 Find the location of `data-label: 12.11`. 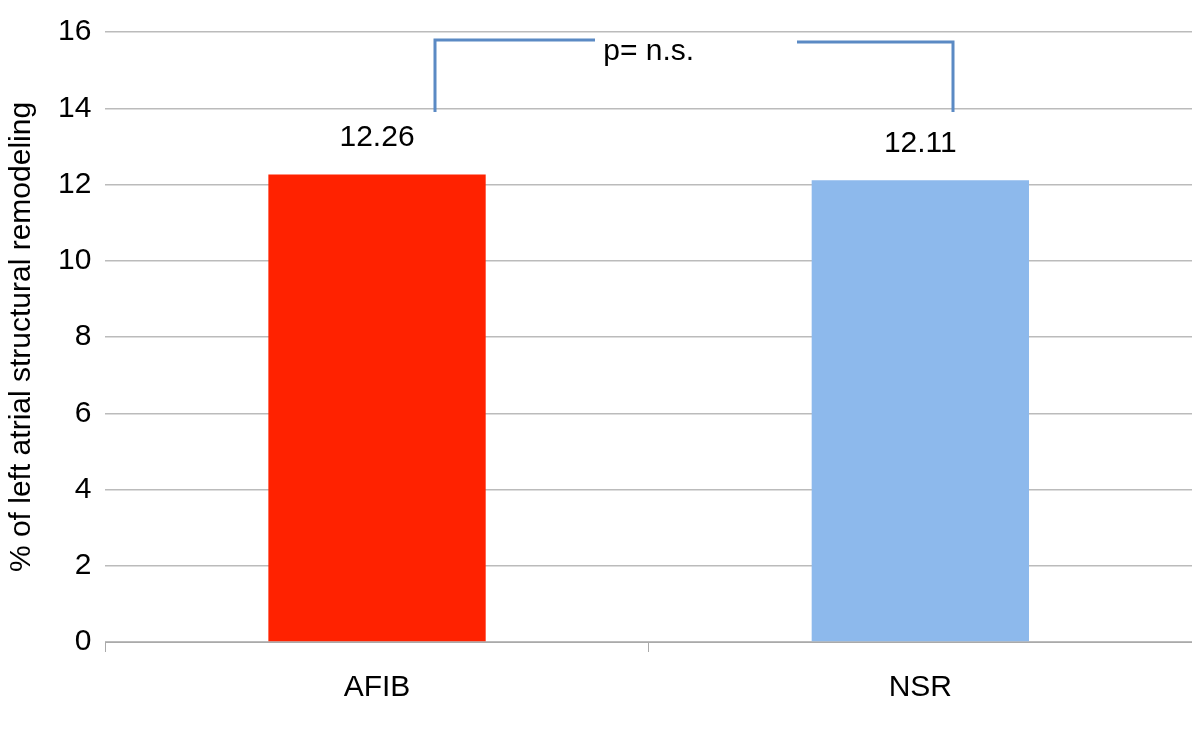

data-label: 12.11 is located at coordinates (920, 141).